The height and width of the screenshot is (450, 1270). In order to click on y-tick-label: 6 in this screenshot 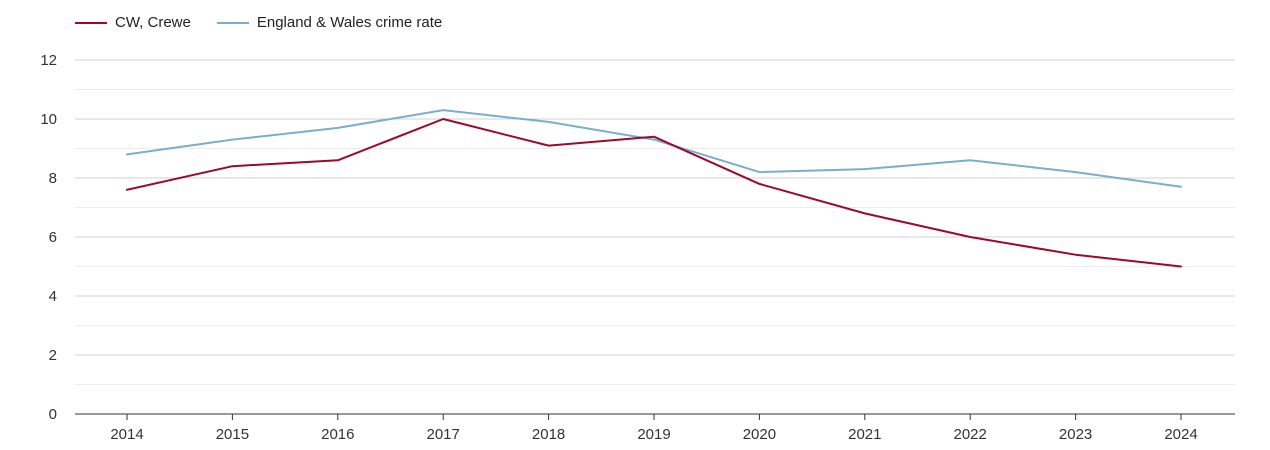, I will do `click(53, 237)`.